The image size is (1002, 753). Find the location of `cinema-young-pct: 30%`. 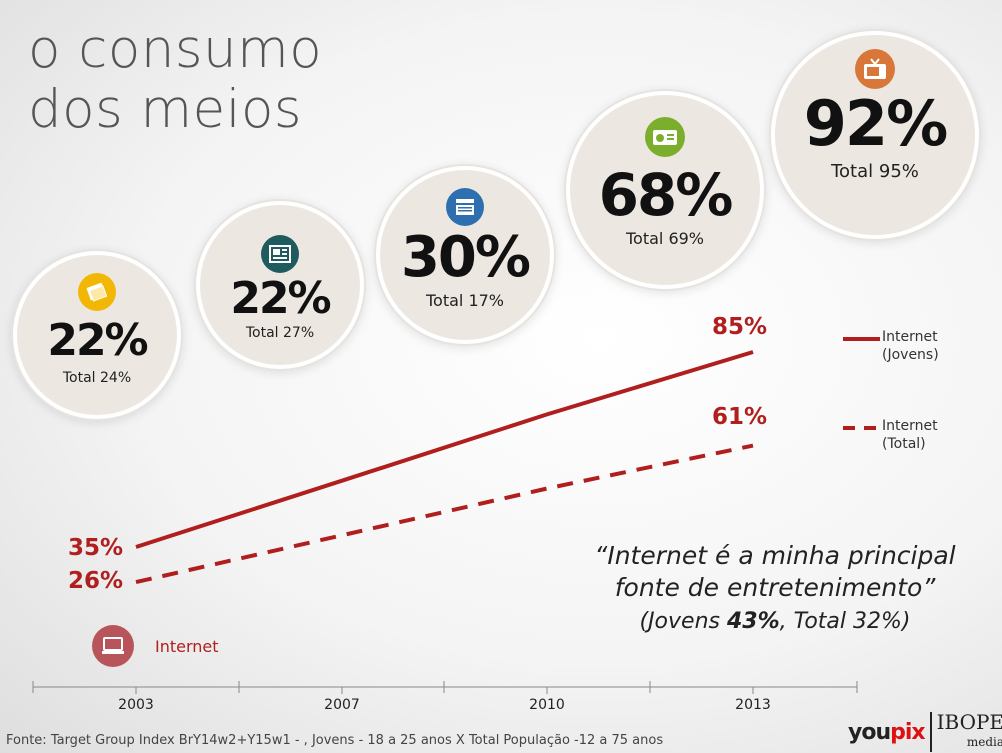

cinema-young-pct: 30% is located at coordinates (465, 257).